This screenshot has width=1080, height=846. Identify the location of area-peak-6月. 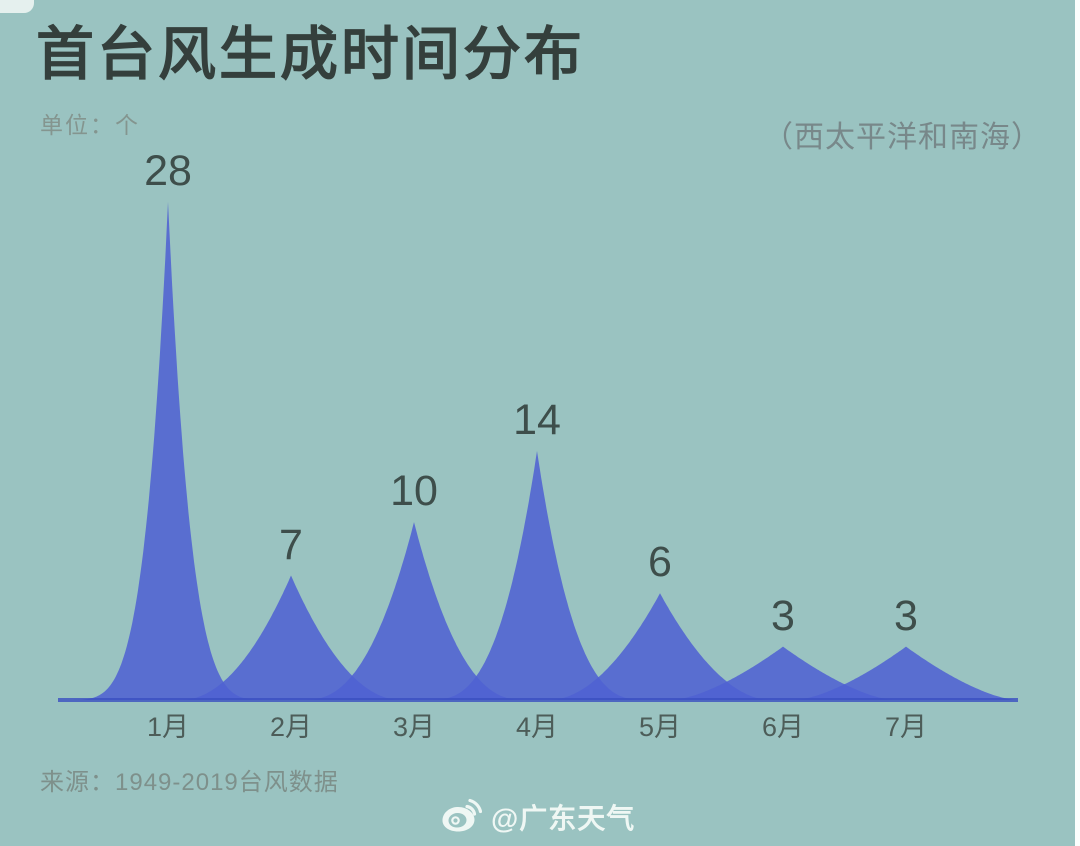
(783, 673).